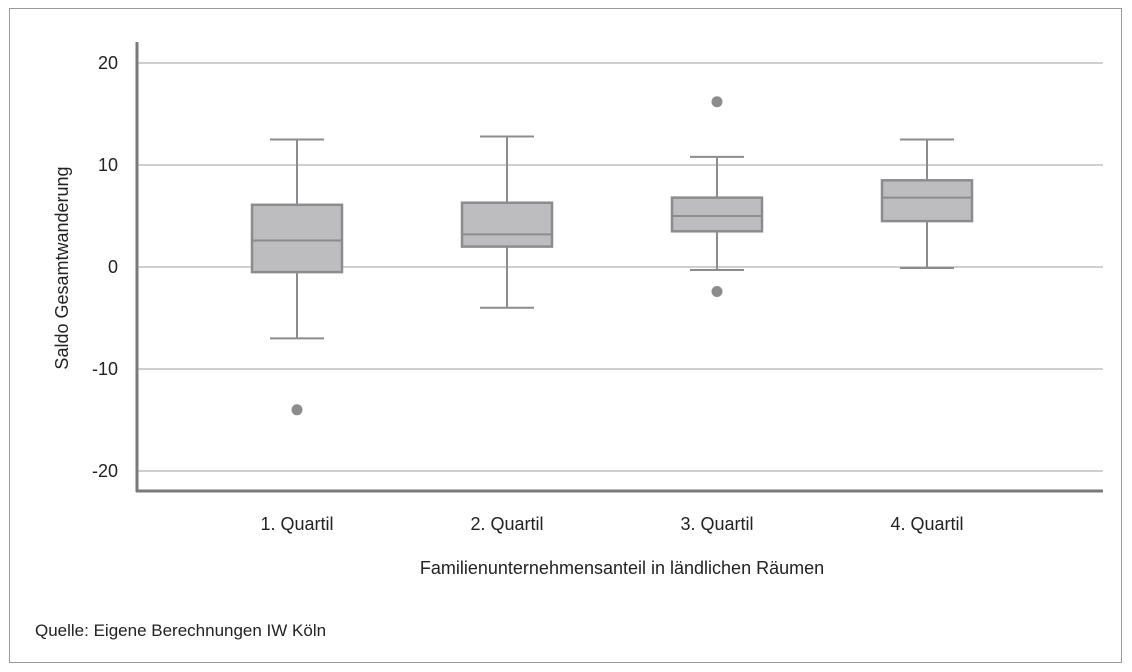 This screenshot has height=672, width=1132. Describe the element at coordinates (105, 369) in the screenshot. I see `y-tick-label: -10` at that location.